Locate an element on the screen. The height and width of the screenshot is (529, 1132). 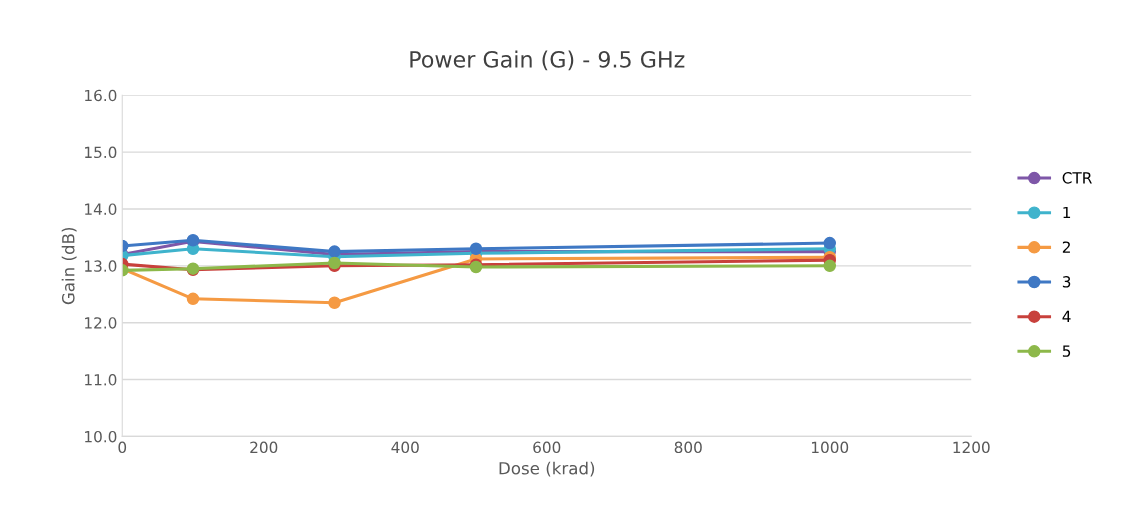
legend-label: 4 is located at coordinates (1066, 316).